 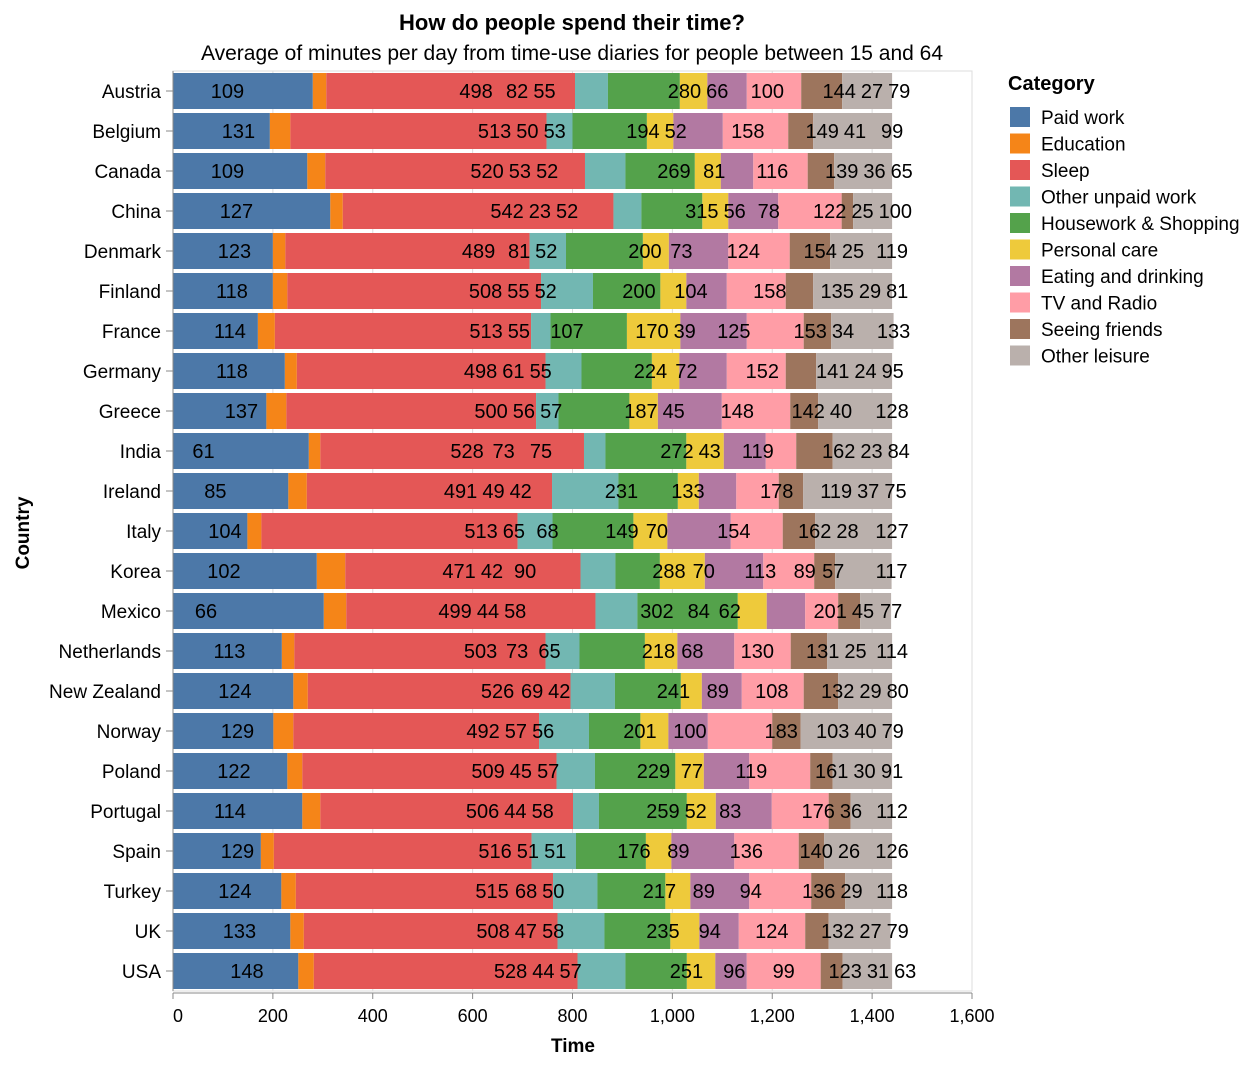 I want to click on data-label: 130, so click(x=757, y=652).